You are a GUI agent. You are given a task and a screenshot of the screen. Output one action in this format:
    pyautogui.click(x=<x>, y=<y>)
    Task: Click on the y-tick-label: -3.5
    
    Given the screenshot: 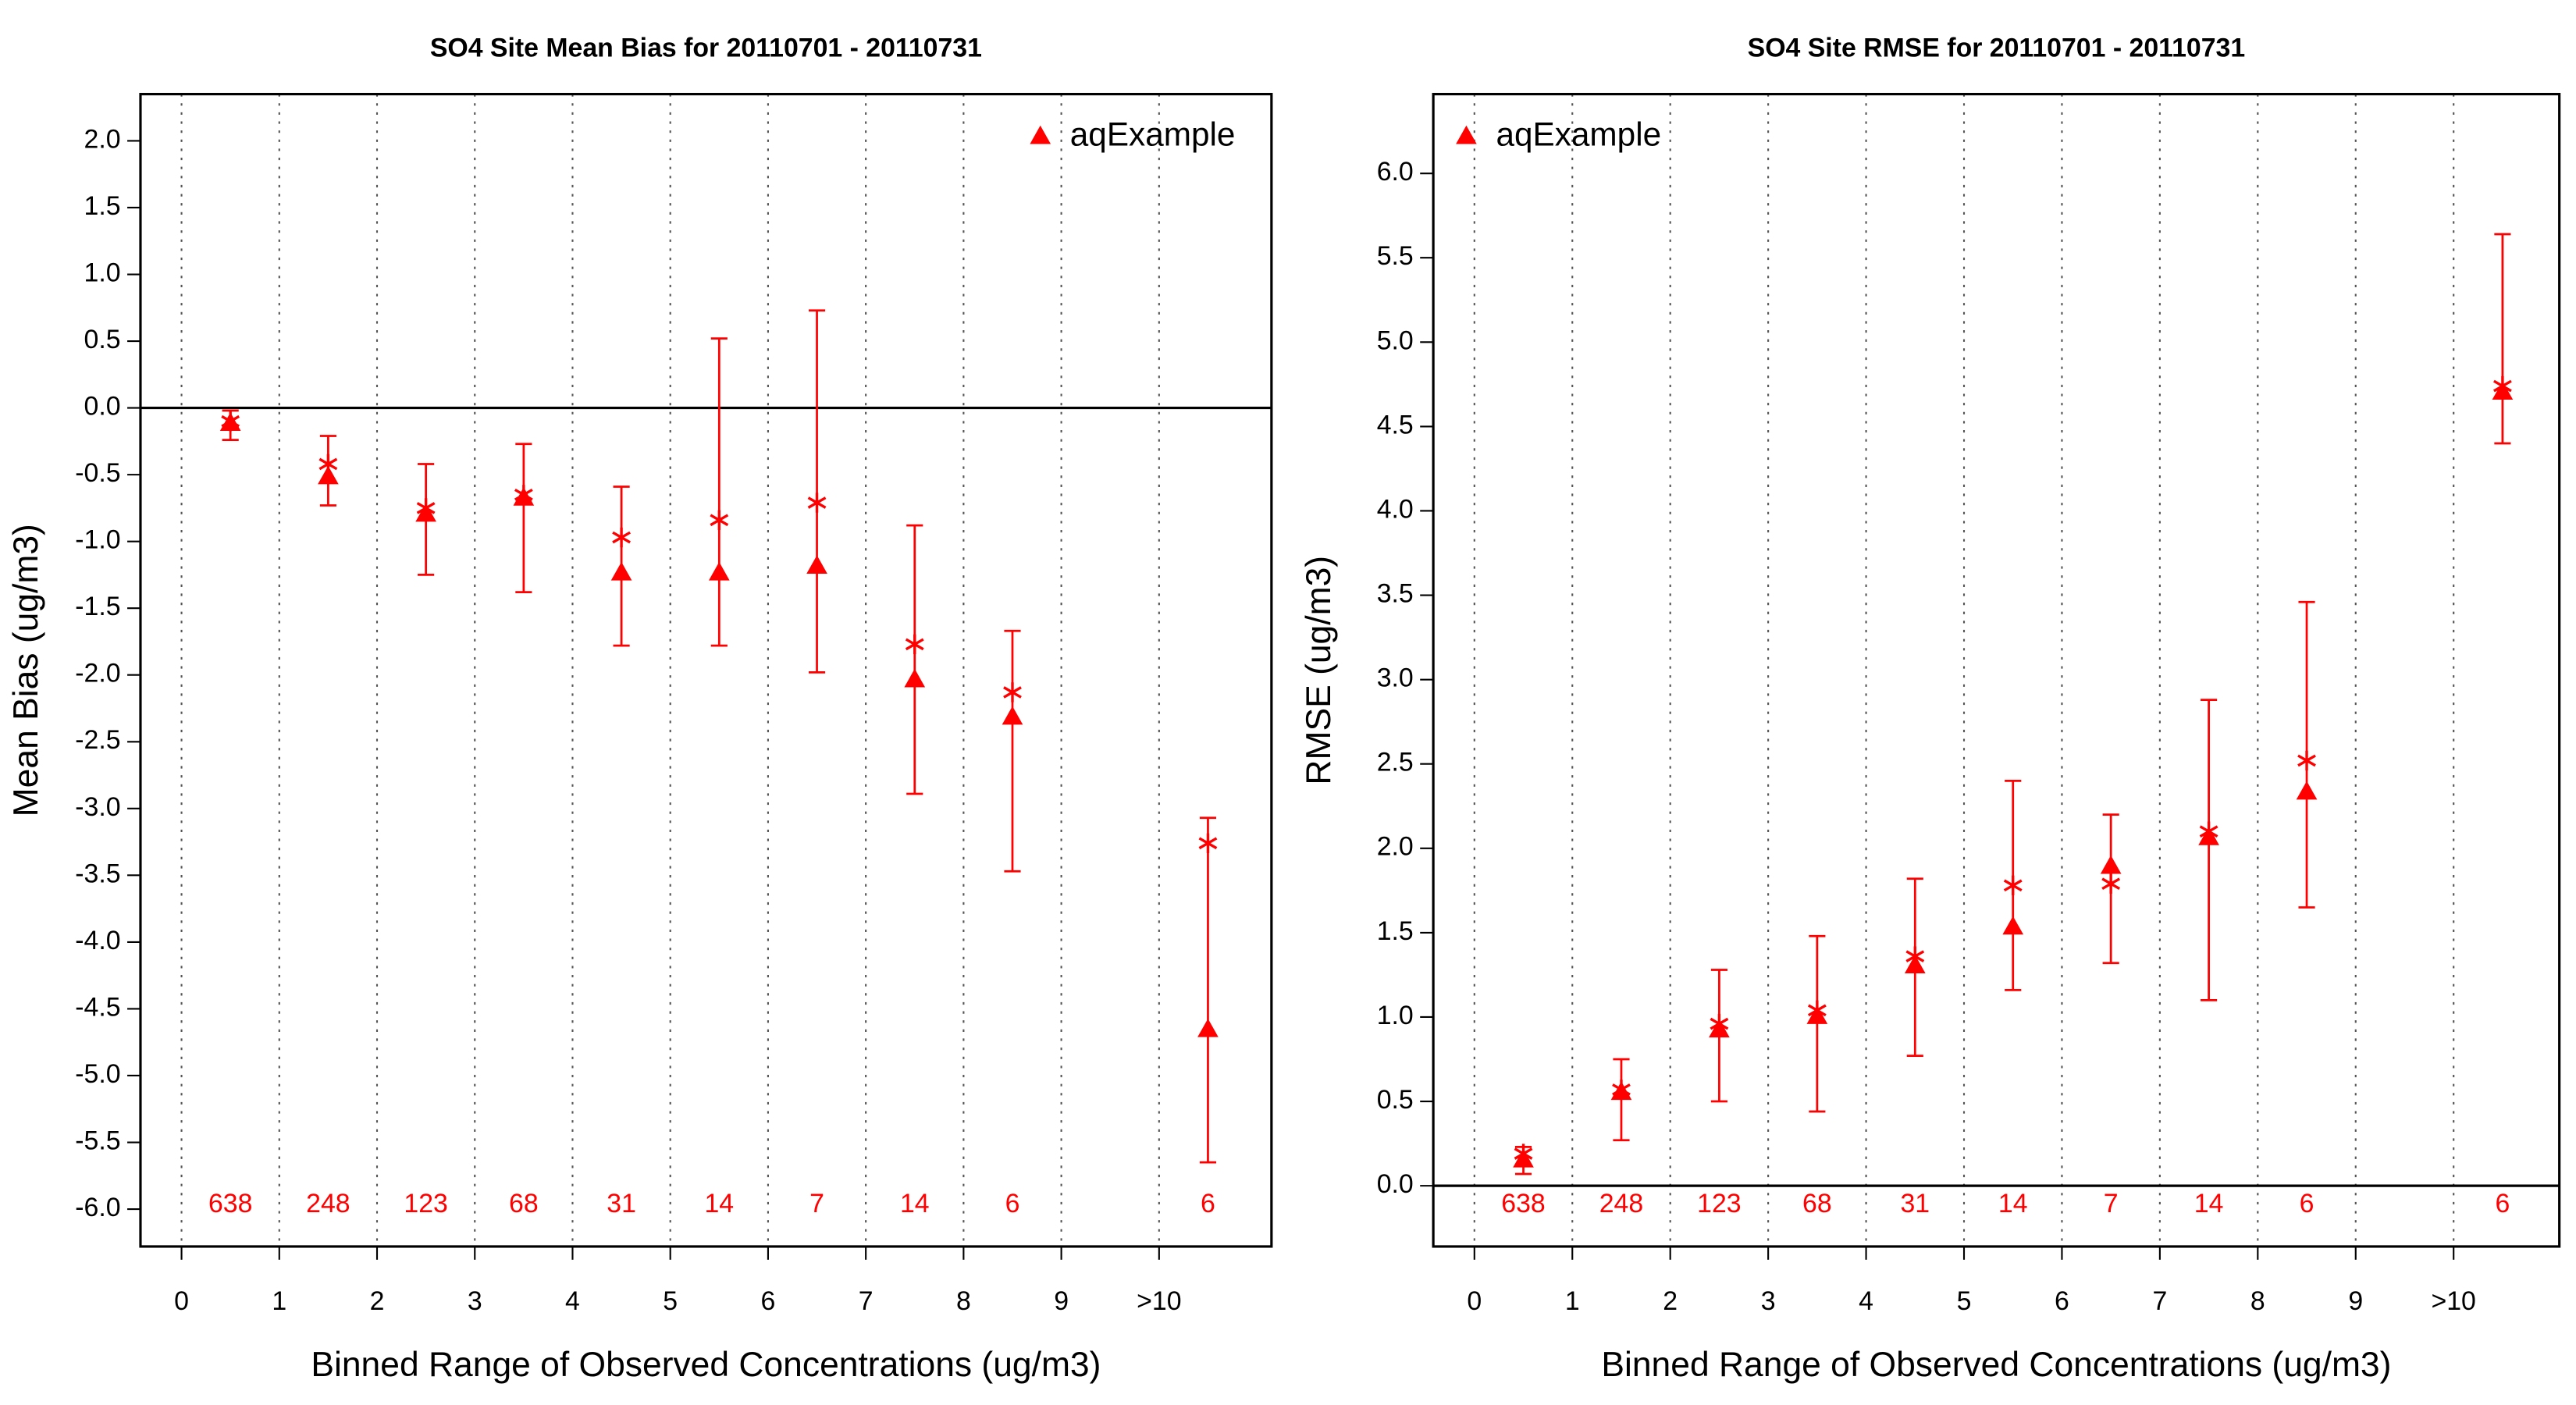 What is the action you would take?
    pyautogui.click(x=97, y=874)
    